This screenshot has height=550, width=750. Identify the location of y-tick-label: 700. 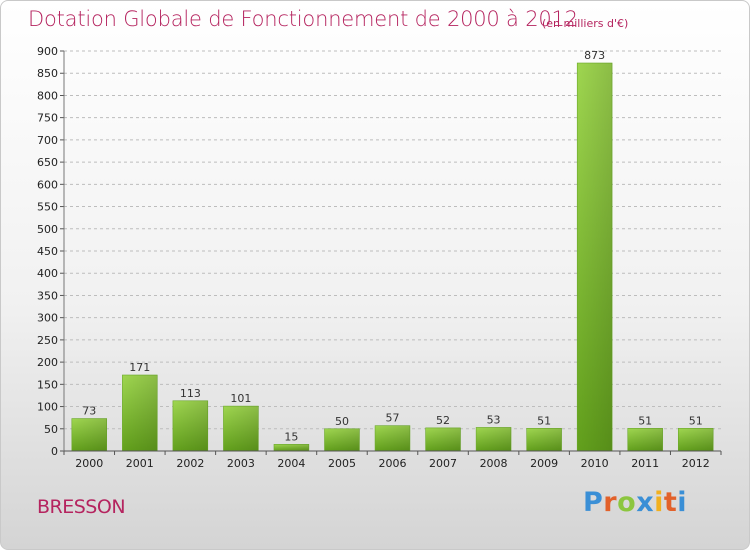
(47, 140).